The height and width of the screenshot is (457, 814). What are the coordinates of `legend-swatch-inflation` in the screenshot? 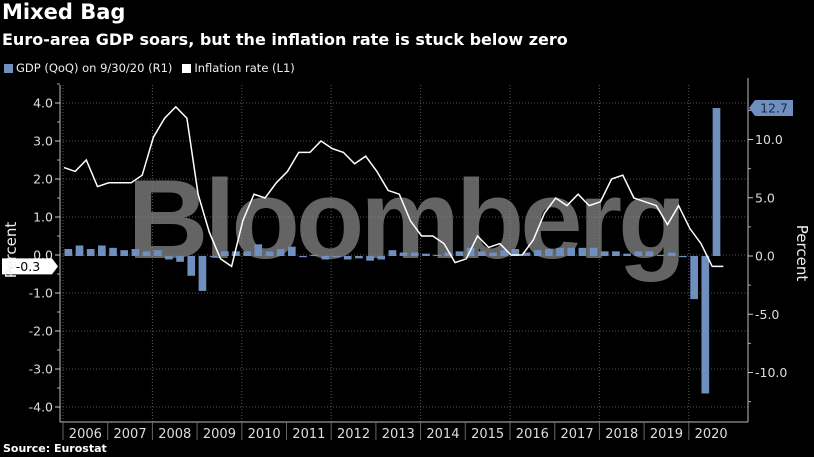 It's located at (187, 68).